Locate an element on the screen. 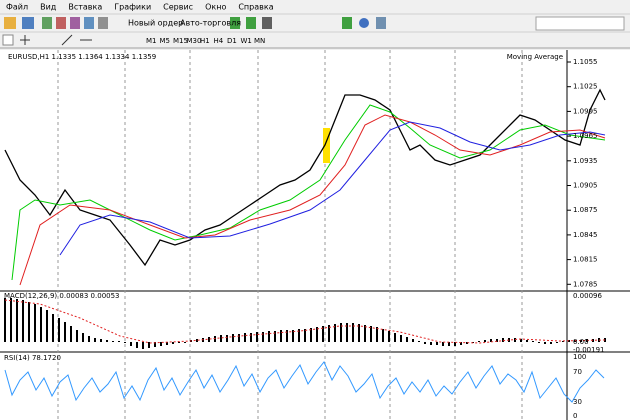  icon-indicators is located at coordinates (347, 23).